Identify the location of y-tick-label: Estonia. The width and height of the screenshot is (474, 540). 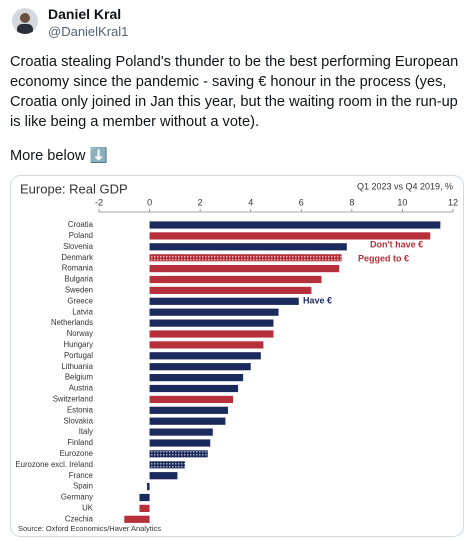
(80, 409).